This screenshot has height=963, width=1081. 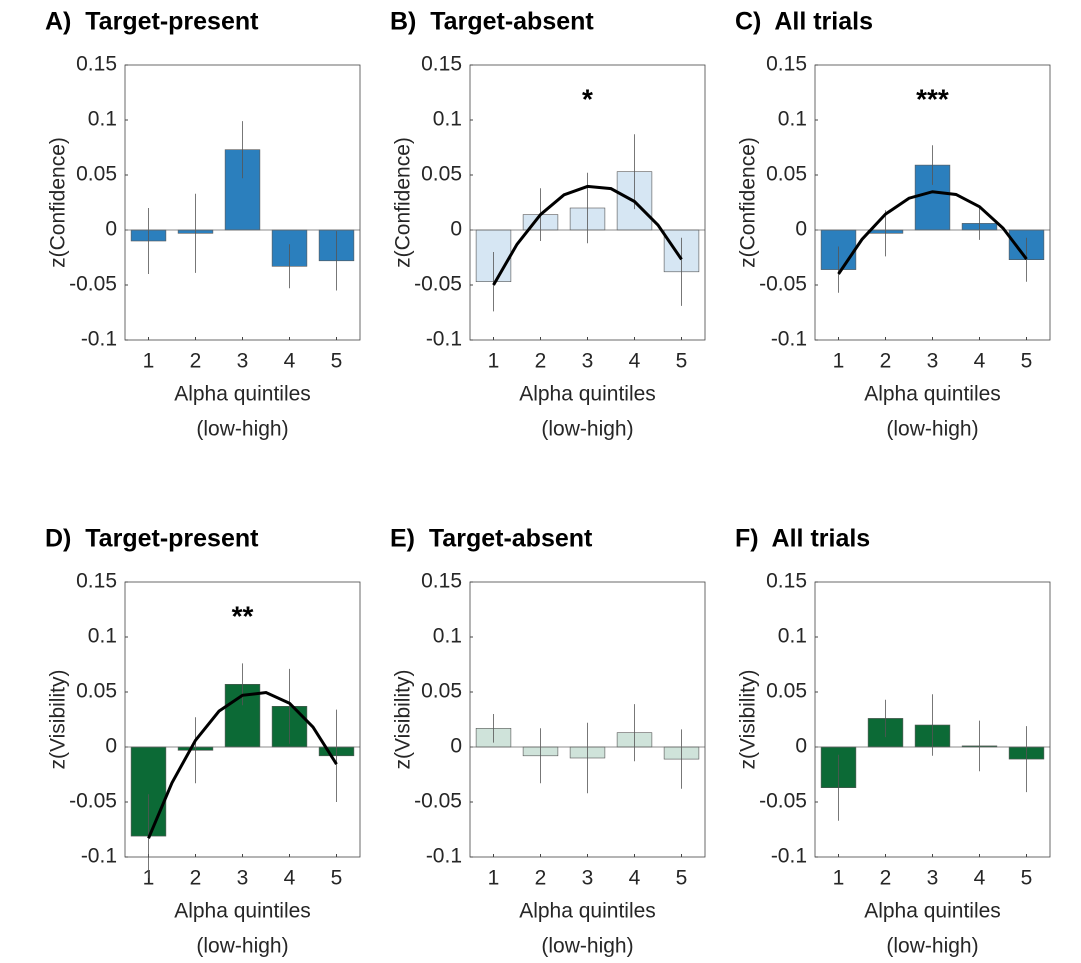 What do you see at coordinates (148, 791) in the screenshot?
I see `bar` at bounding box center [148, 791].